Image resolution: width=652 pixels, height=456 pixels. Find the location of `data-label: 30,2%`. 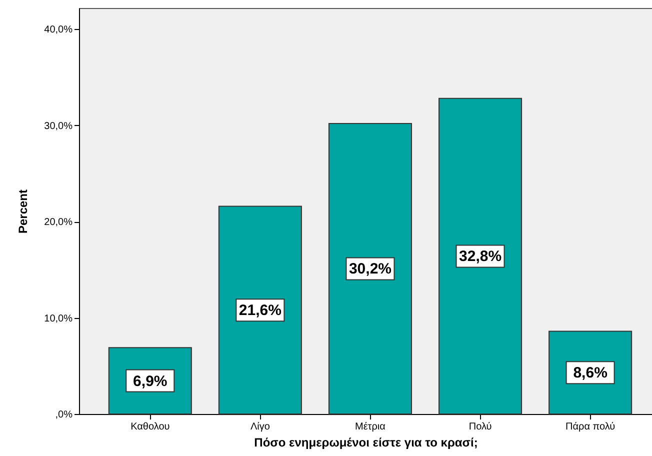

data-label: 30,2% is located at coordinates (370, 269).